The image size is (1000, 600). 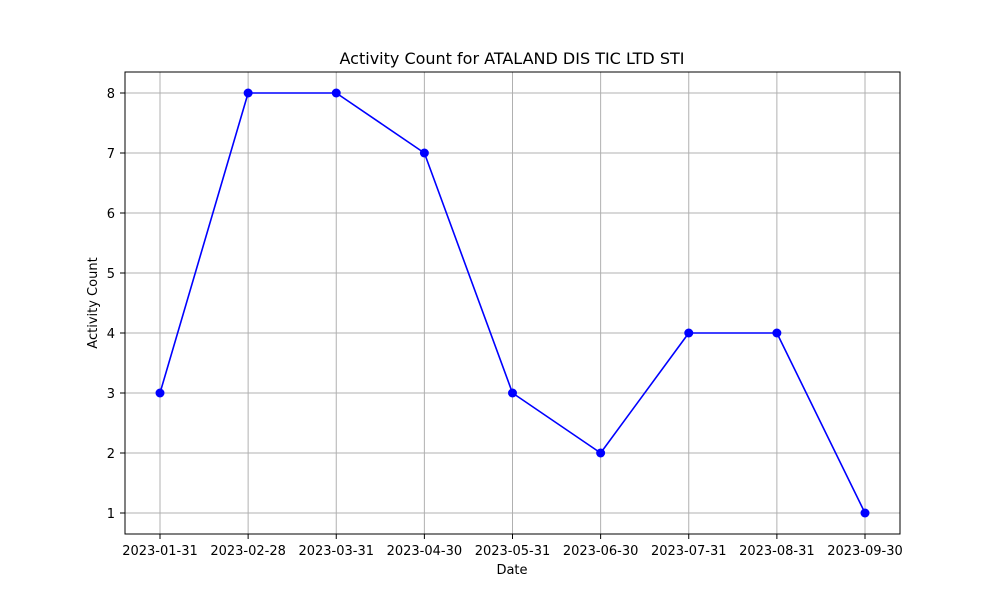 I want to click on y-tick-label: 1, so click(x=111, y=514).